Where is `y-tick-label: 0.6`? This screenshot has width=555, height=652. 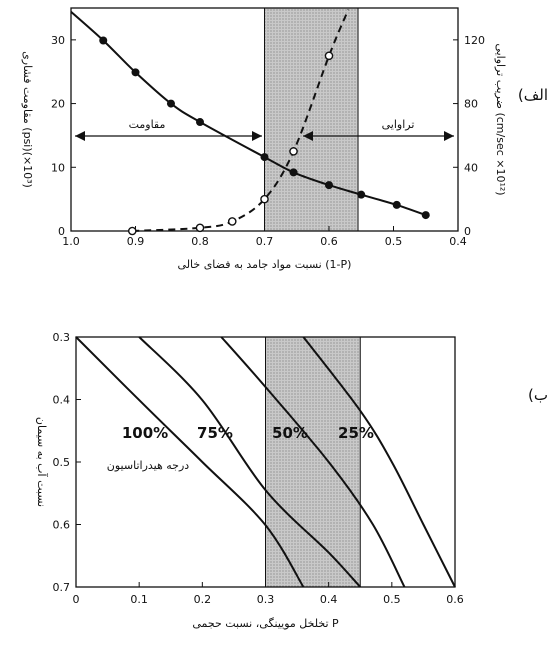
y-tick-label: 0.6 is located at coordinates (62, 525).